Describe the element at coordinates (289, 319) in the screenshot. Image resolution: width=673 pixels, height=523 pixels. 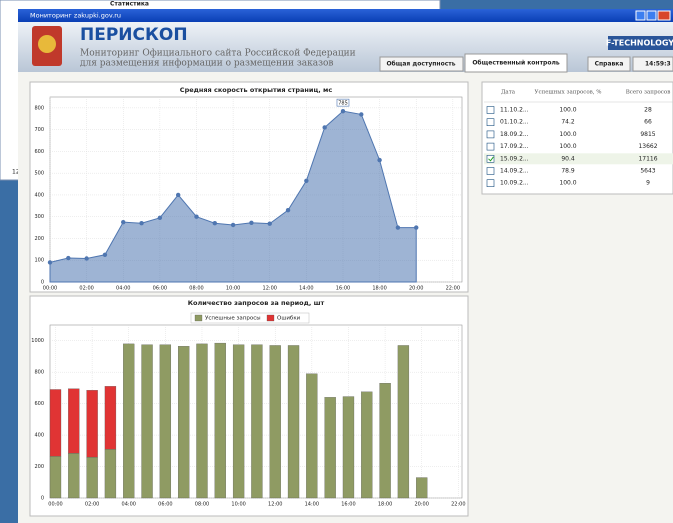
I see `legend-label: Ошибки` at that location.